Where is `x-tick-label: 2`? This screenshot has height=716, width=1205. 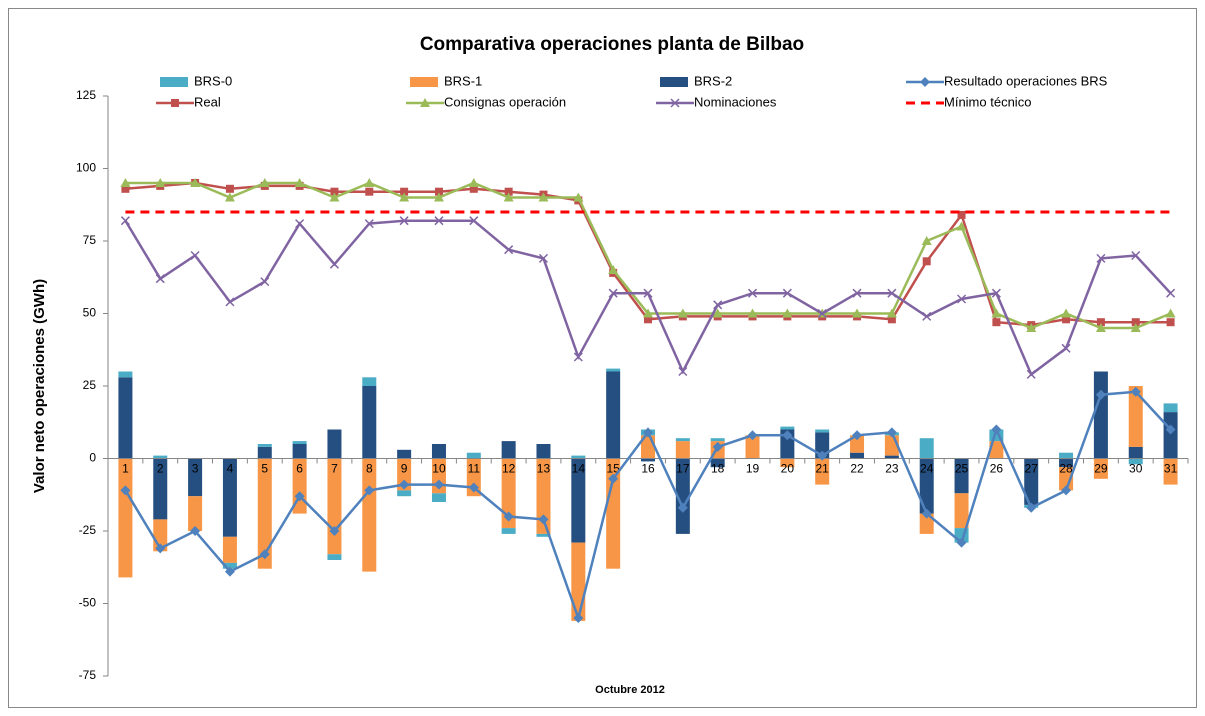 x-tick-label: 2 is located at coordinates (160, 469).